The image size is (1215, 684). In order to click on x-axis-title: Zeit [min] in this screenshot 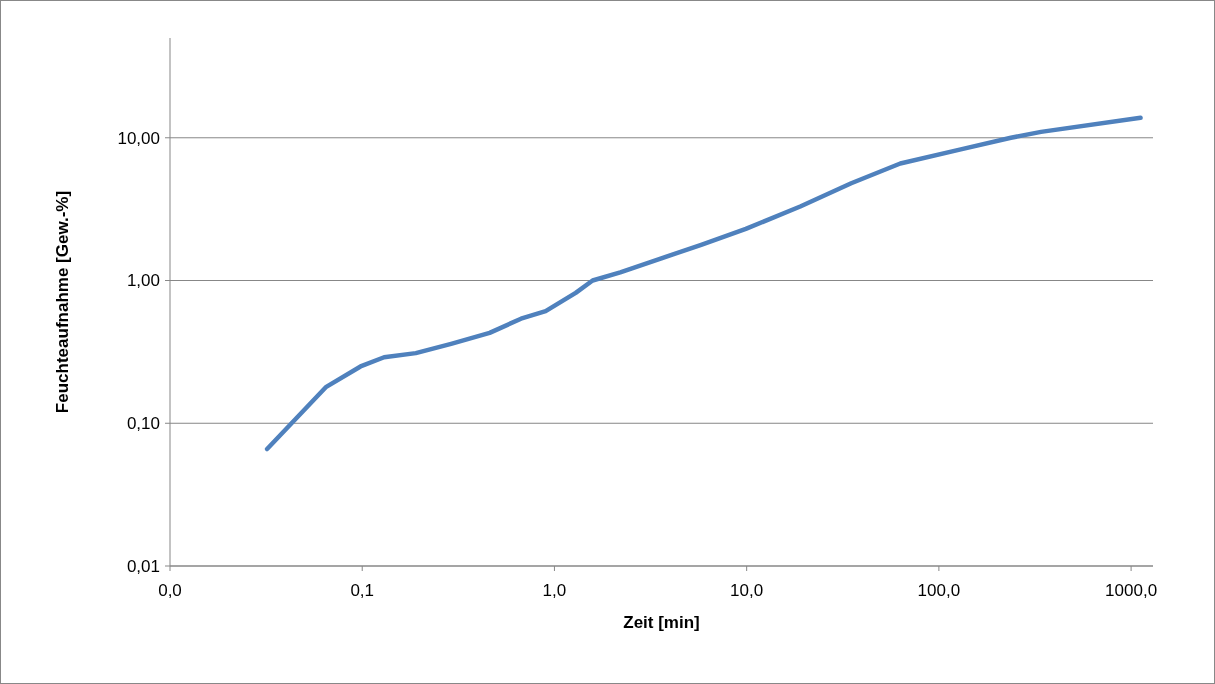, I will do `click(661, 622)`.